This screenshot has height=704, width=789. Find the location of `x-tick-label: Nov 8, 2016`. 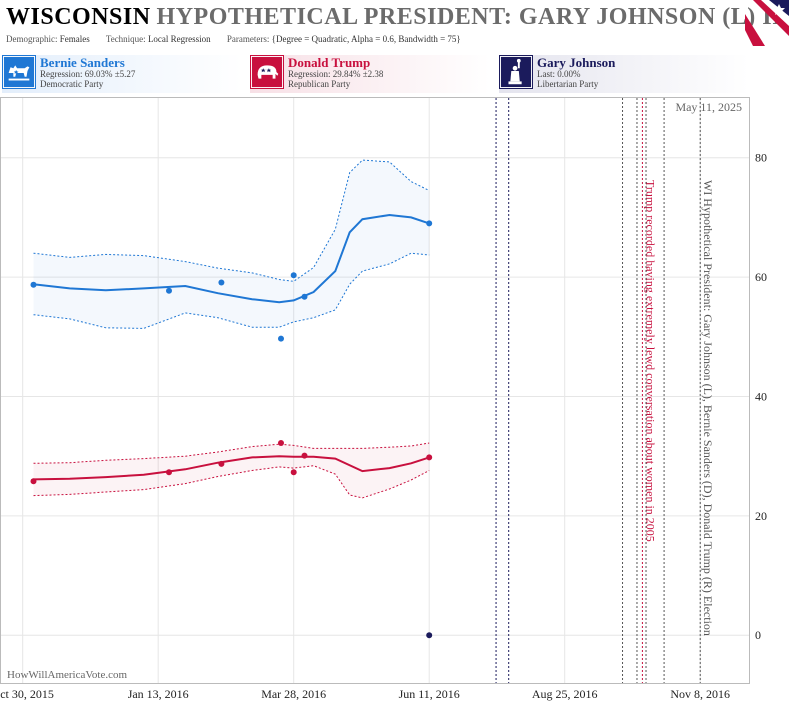

x-tick-label: Nov 8, 2016 is located at coordinates (700, 694).